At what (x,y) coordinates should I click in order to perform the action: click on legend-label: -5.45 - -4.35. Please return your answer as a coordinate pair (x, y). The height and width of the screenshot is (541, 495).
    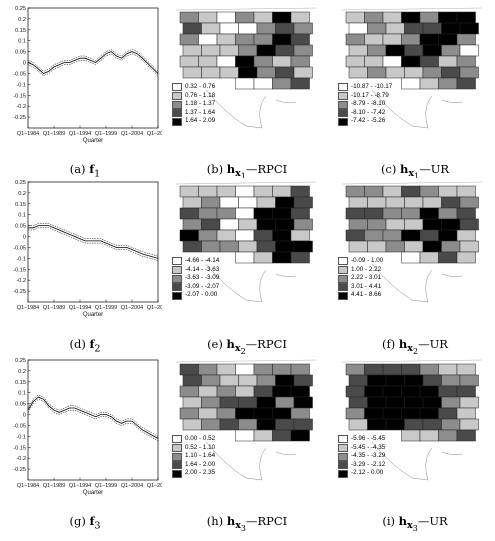
    Looking at the image, I should click on (368, 447).